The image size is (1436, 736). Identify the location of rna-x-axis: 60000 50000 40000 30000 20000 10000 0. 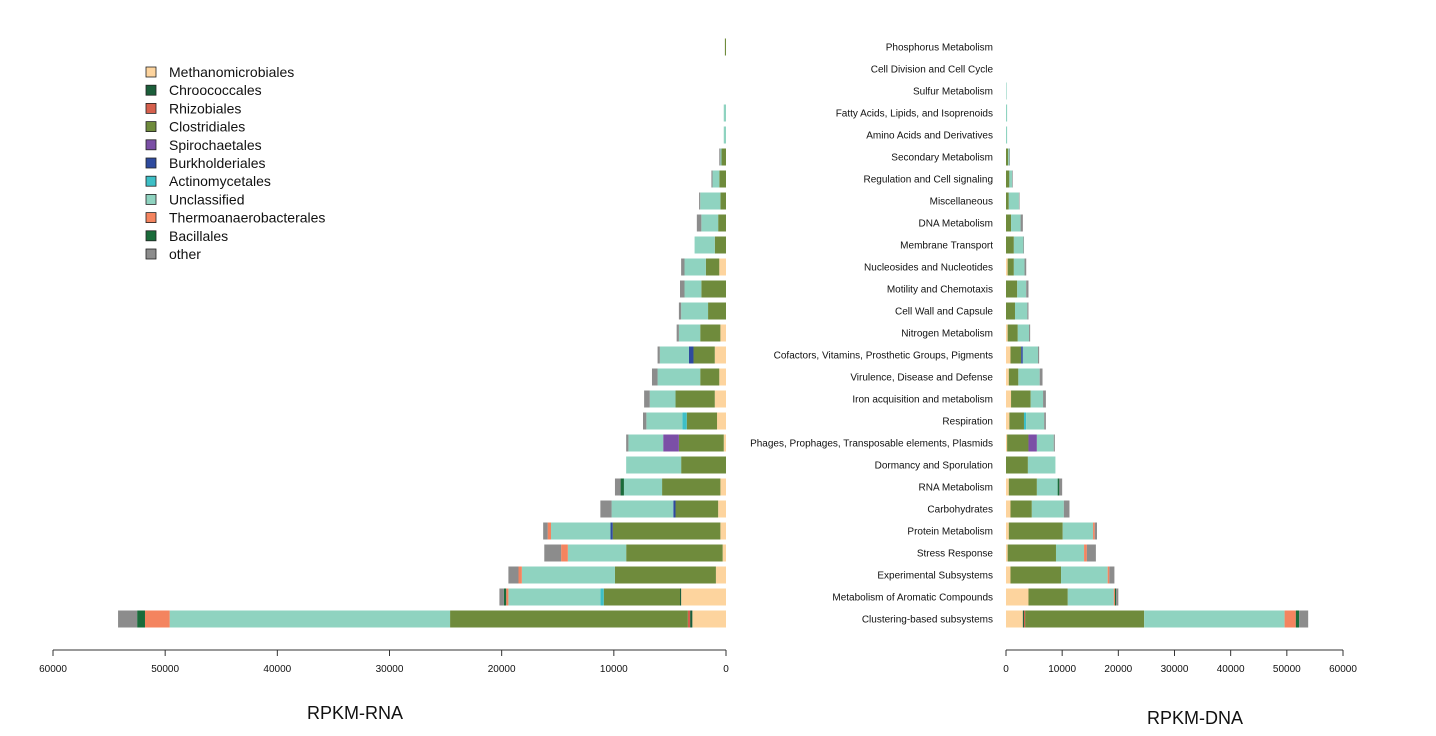
(384, 662).